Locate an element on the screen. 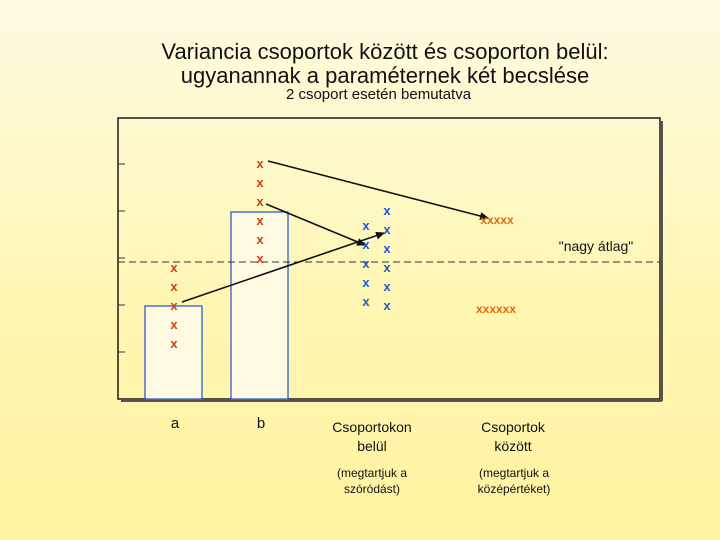 This screenshot has height=540, width=720. arrow-b-to-between-high is located at coordinates (378, 190).